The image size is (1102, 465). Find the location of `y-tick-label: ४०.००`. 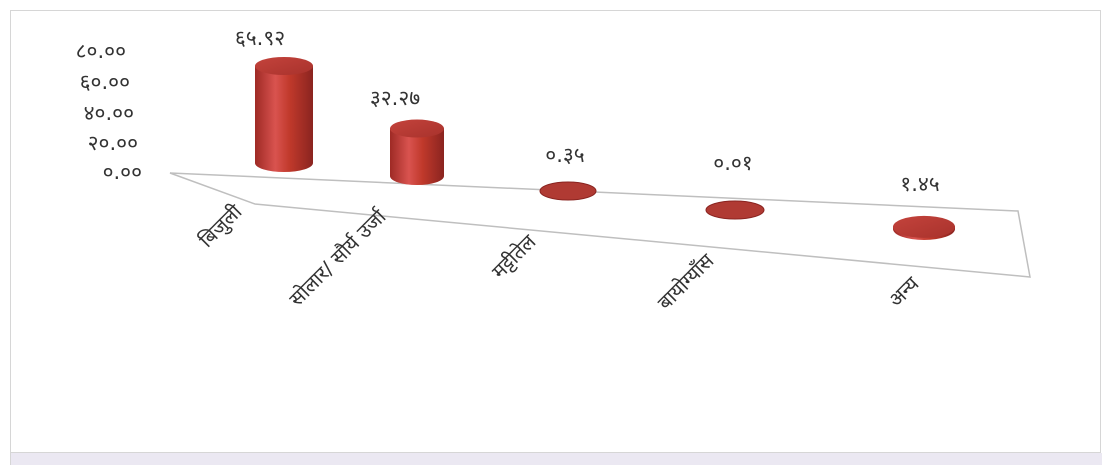

y-tick-label: ४०.०० is located at coordinates (109, 113).